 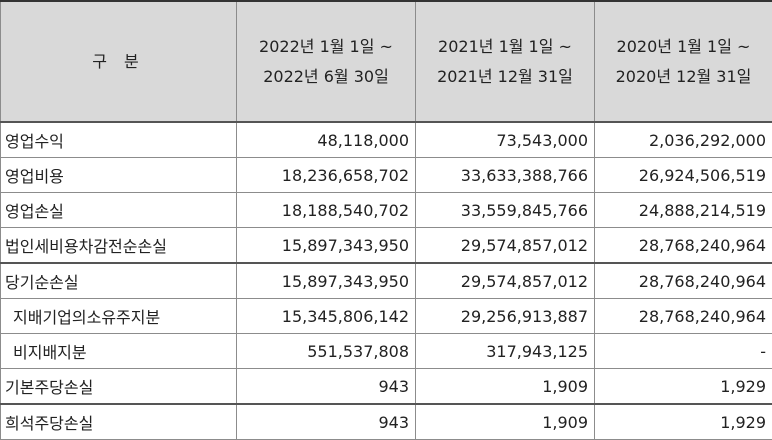 I want to click on row-label: 법인세비용차감전순손실, so click(x=119, y=246).